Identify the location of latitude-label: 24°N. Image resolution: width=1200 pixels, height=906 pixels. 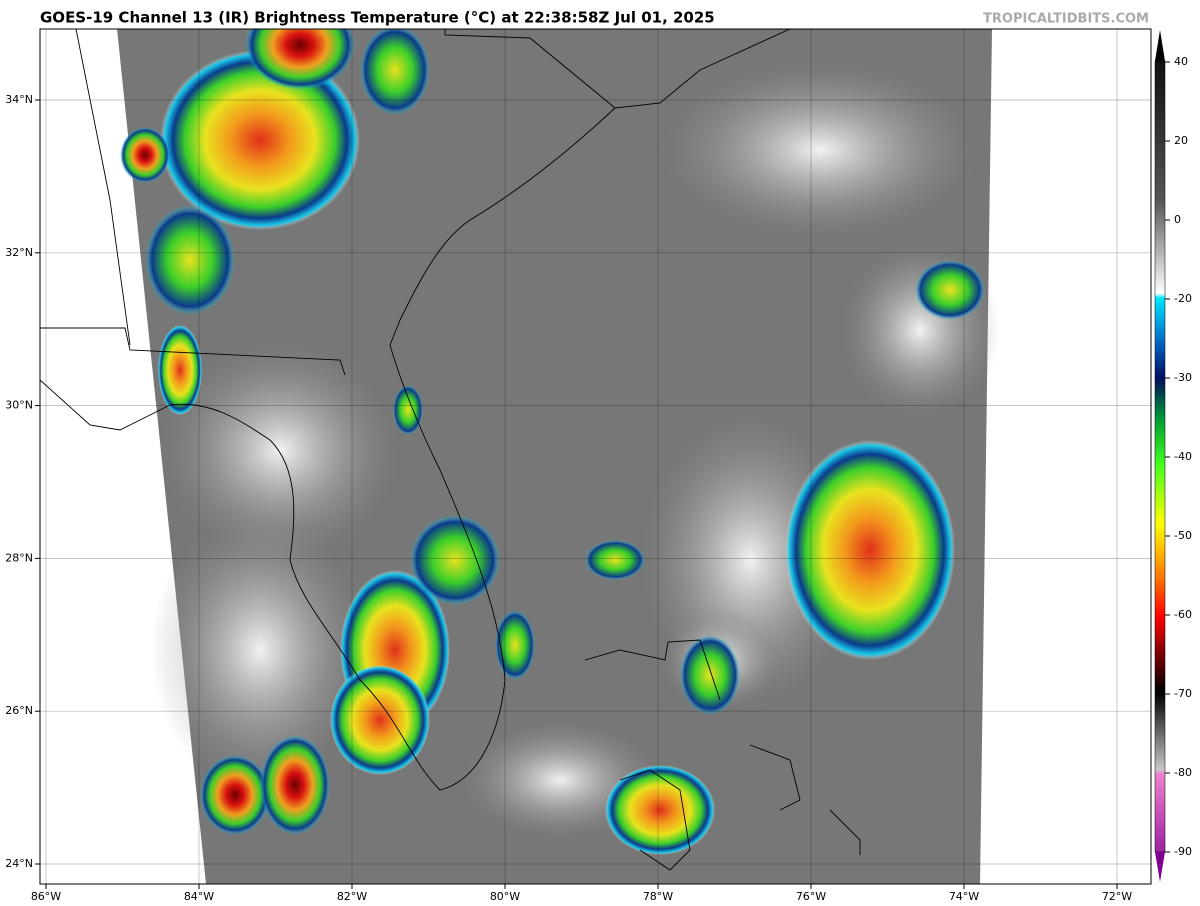
(19, 863).